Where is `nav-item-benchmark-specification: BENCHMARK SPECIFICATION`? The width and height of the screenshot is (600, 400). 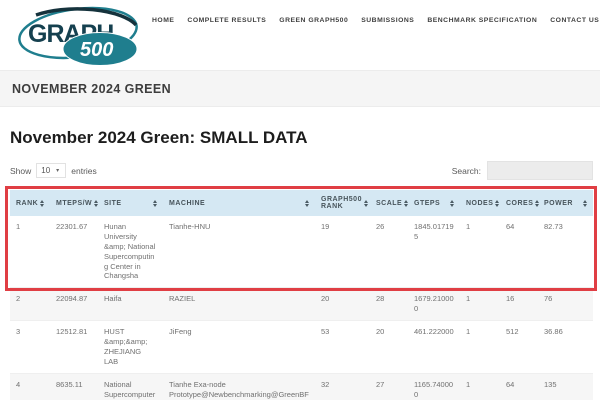
nav-item-benchmark-specification: BENCHMARK SPECIFICATION is located at coordinates (482, 20).